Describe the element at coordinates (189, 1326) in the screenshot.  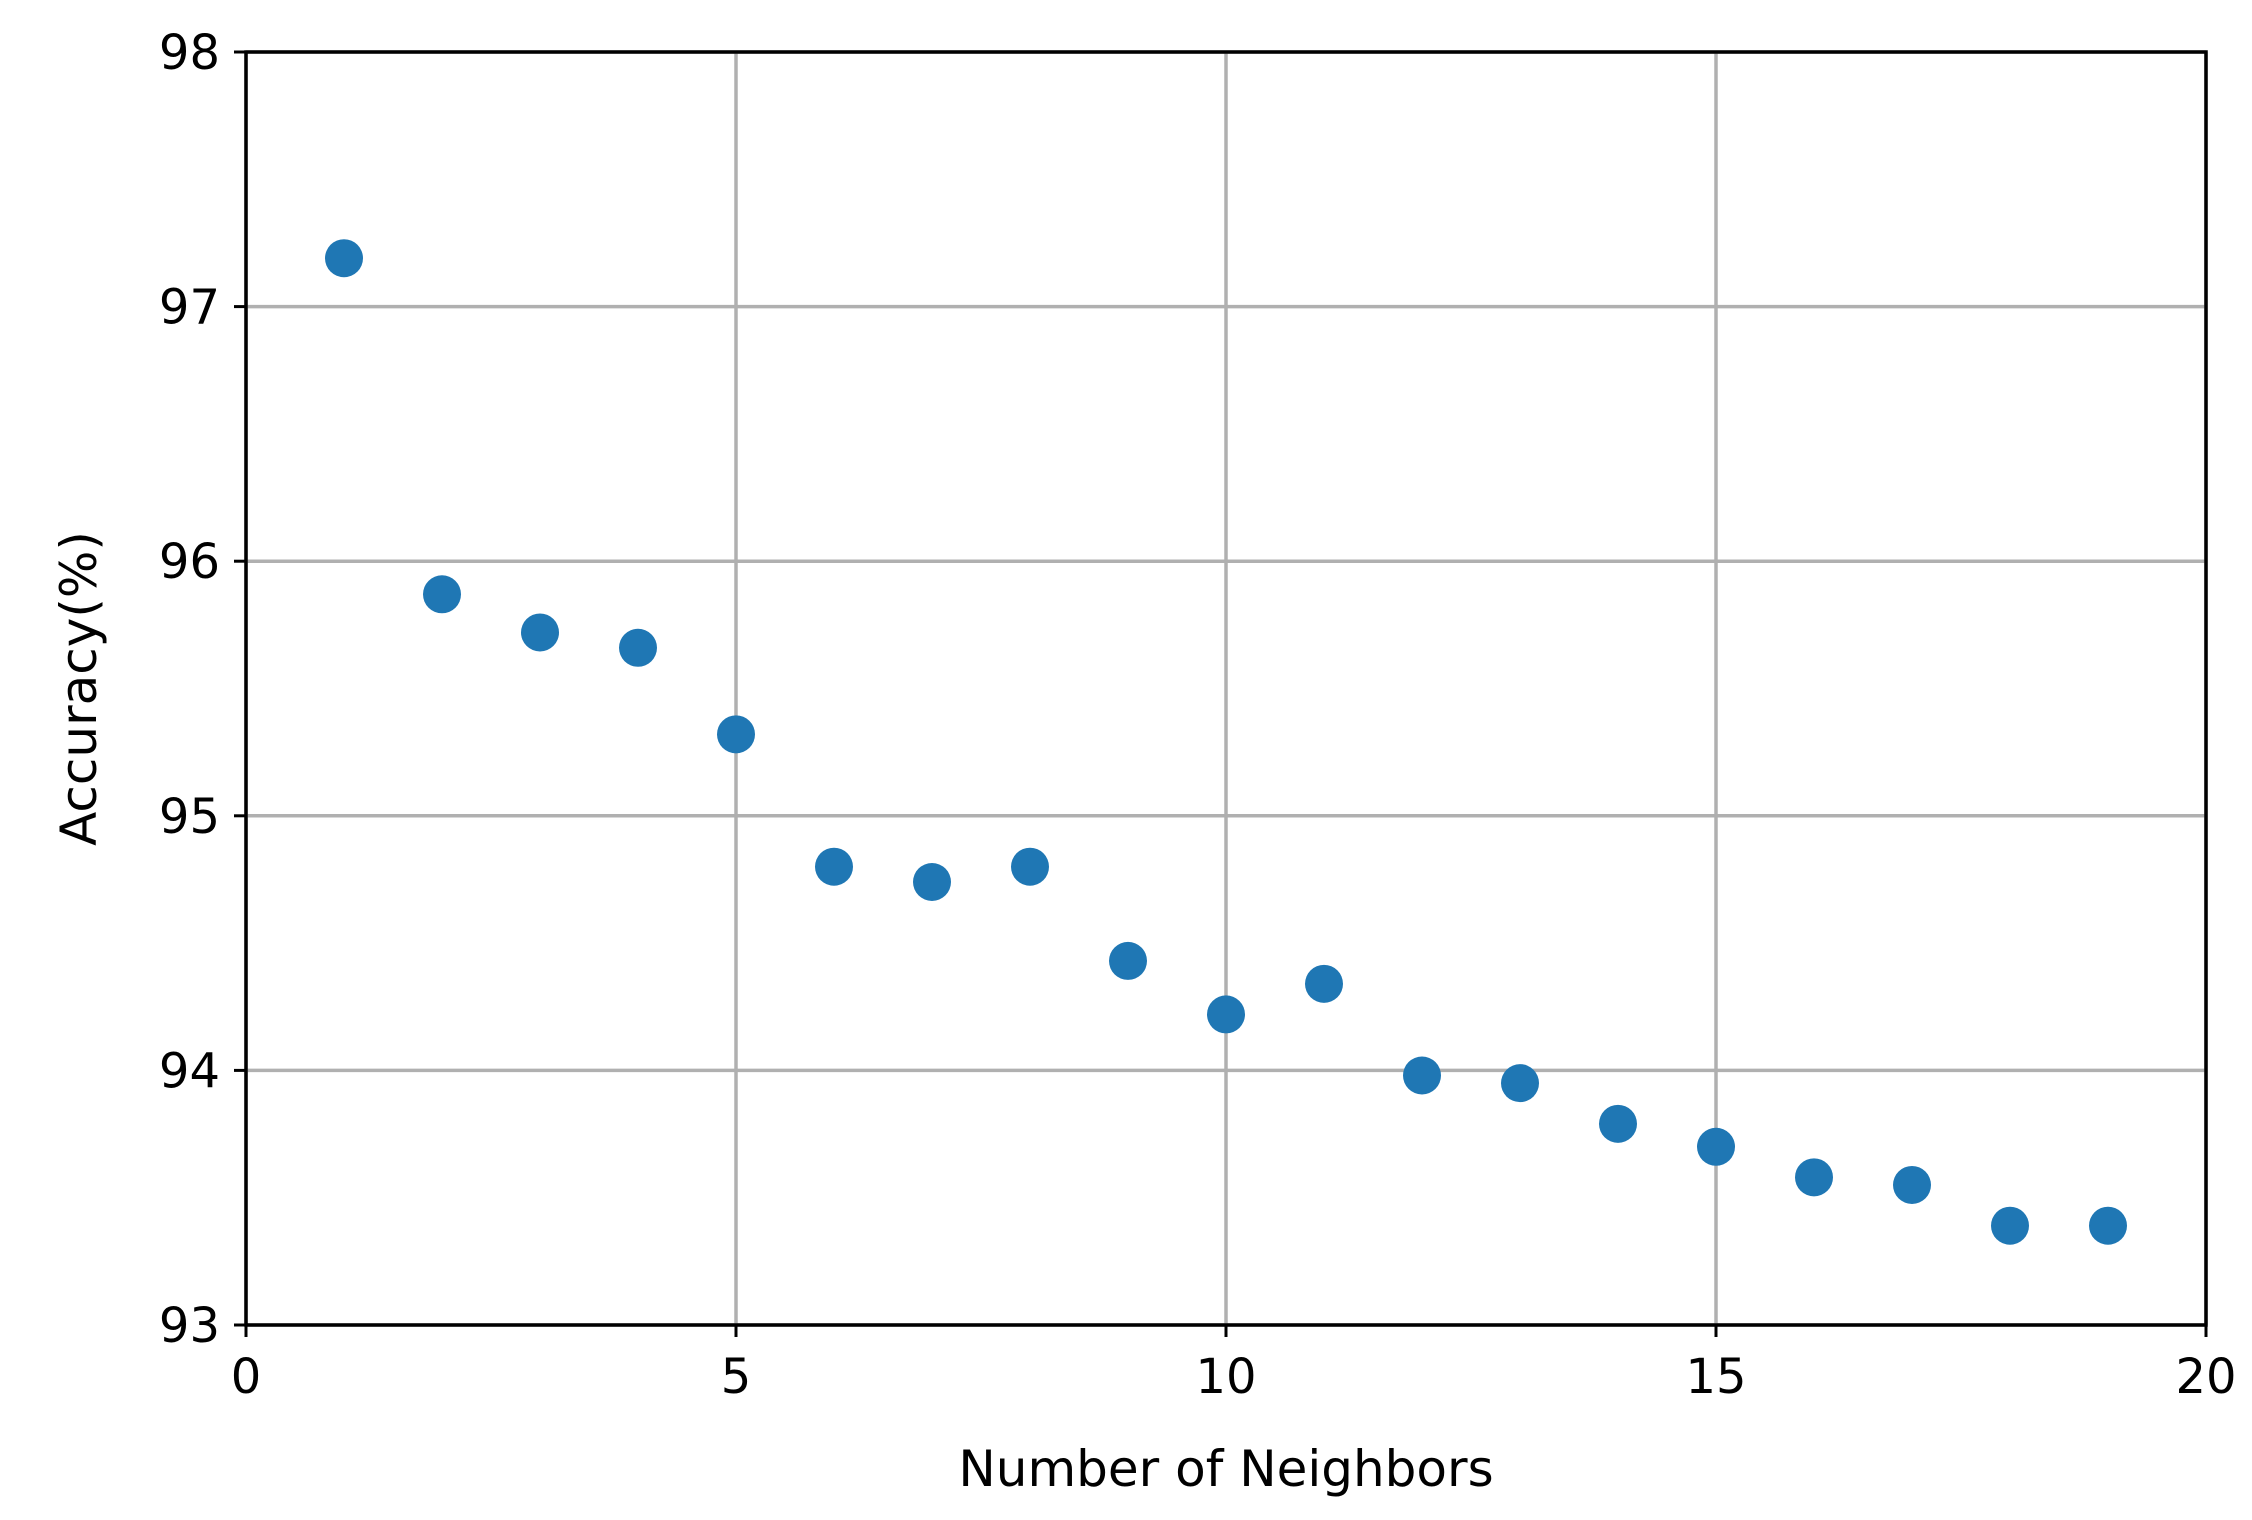
I see `y-tick-label-0: 93` at that location.